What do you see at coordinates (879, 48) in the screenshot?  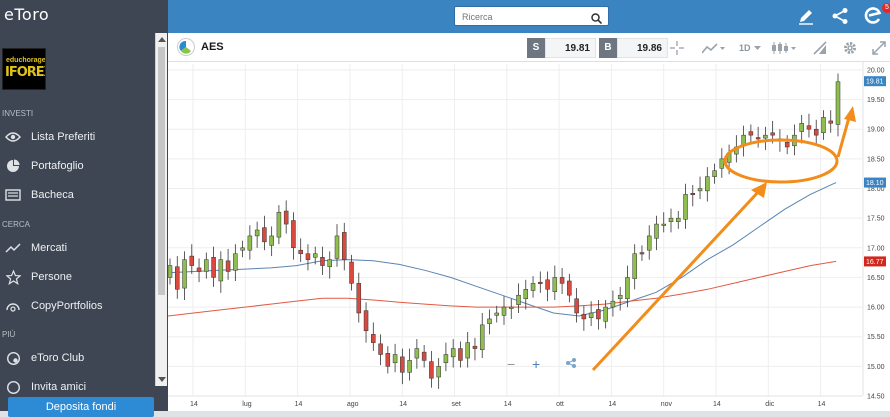 I see `fullscreen-icon` at bounding box center [879, 48].